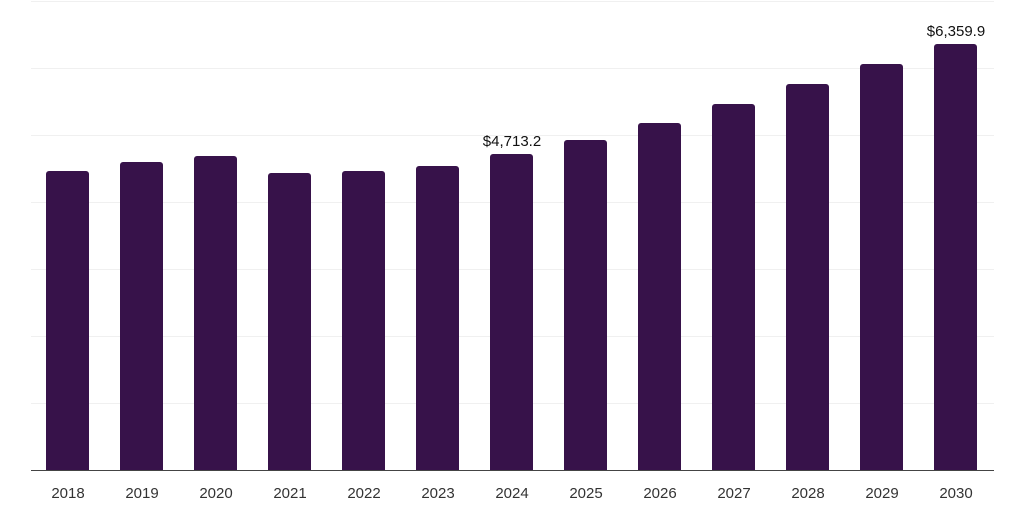  Describe the element at coordinates (511, 312) in the screenshot. I see `bar-2024` at that location.